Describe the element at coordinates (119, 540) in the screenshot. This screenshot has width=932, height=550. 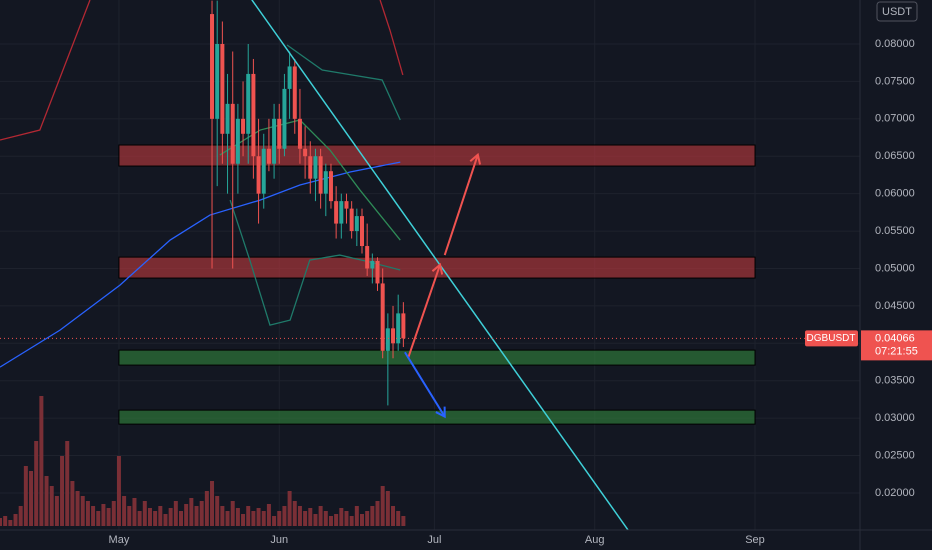
I see `x-tick-label: May` at that location.